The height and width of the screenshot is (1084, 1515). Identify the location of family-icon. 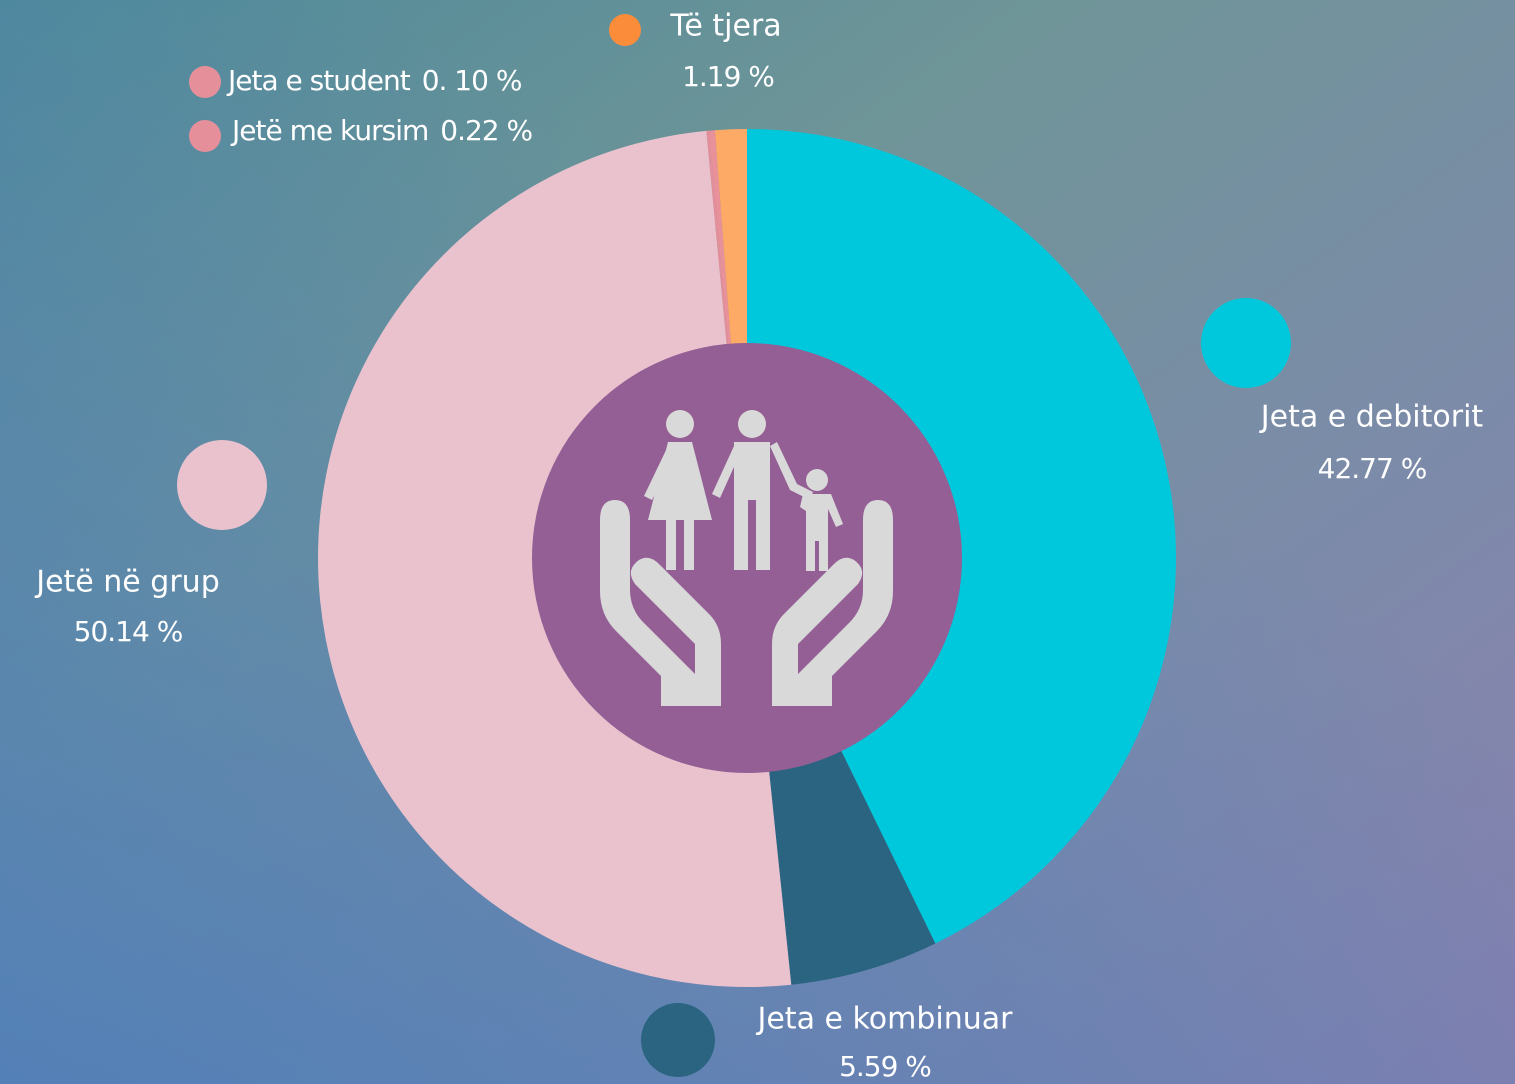
(746, 558).